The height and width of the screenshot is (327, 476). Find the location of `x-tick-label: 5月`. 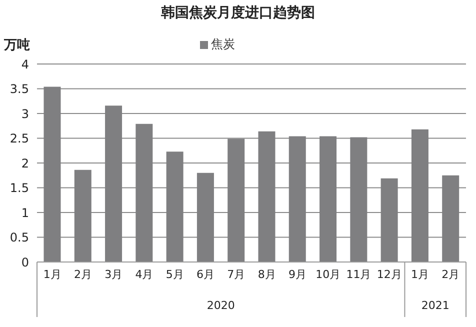

x-tick-label: 5月 is located at coordinates (175, 274).